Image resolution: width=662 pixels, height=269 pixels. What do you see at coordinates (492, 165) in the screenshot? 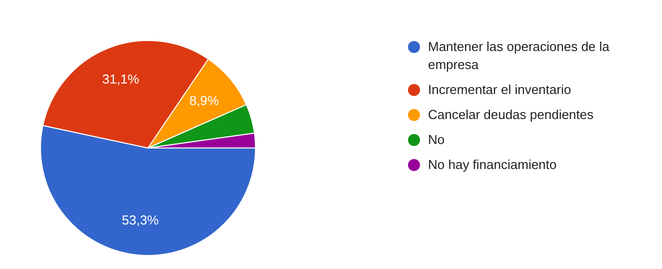
I see `legend-label: No hay financiamiento` at bounding box center [492, 165].